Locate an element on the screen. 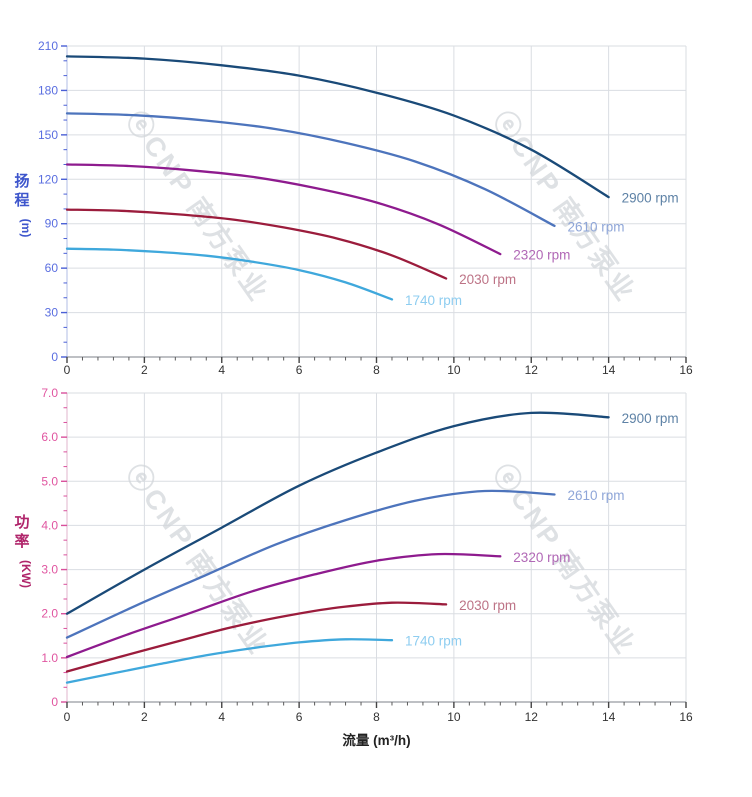  y-tick-label: 120 is located at coordinates (48, 179).